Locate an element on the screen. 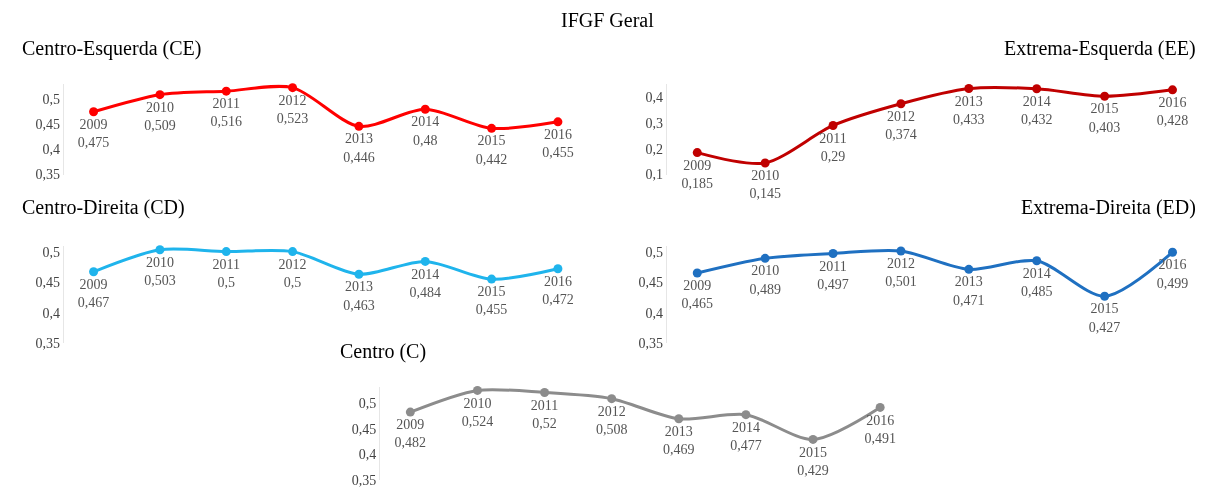 Image resolution: width=1214 pixels, height=498 pixels. data-label: 2012 0,523 is located at coordinates (292, 109).